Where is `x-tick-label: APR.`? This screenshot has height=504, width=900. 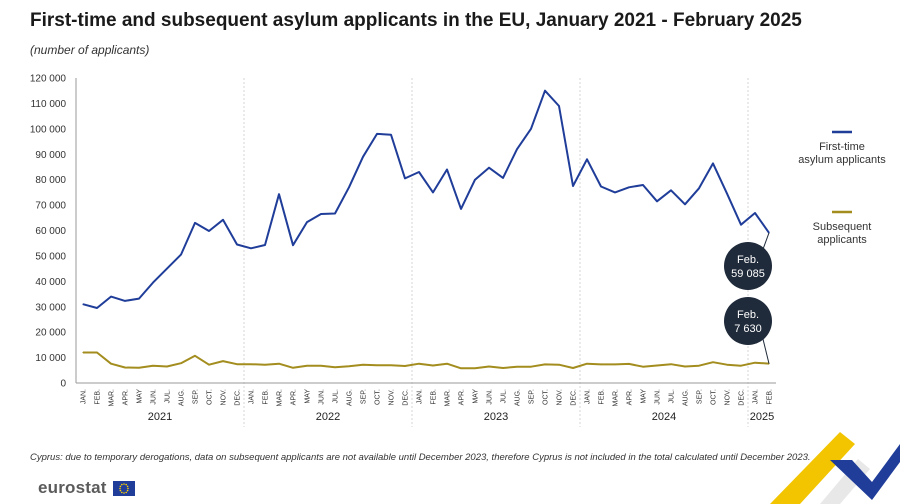
x-tick-label: APR. is located at coordinates (126, 397).